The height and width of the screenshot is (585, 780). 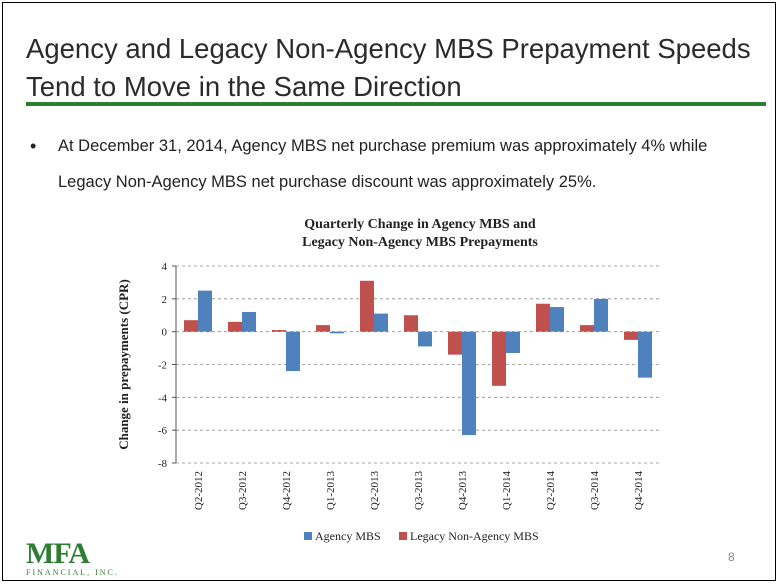 What do you see at coordinates (595, 491) in the screenshot?
I see `x-tick-label: Q3-2014` at bounding box center [595, 491].